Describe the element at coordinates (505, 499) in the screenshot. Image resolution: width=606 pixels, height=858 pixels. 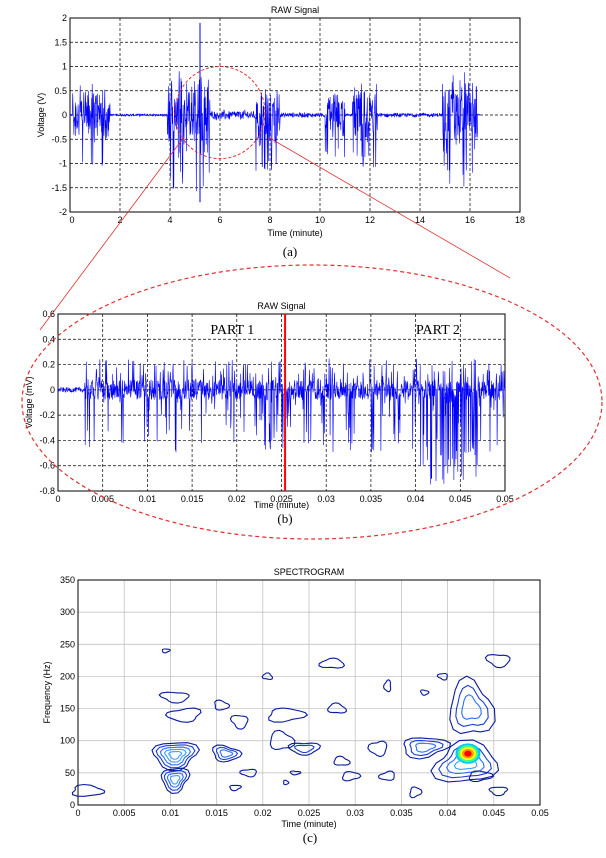
I see `x-tick-label: 0.05` at that location.